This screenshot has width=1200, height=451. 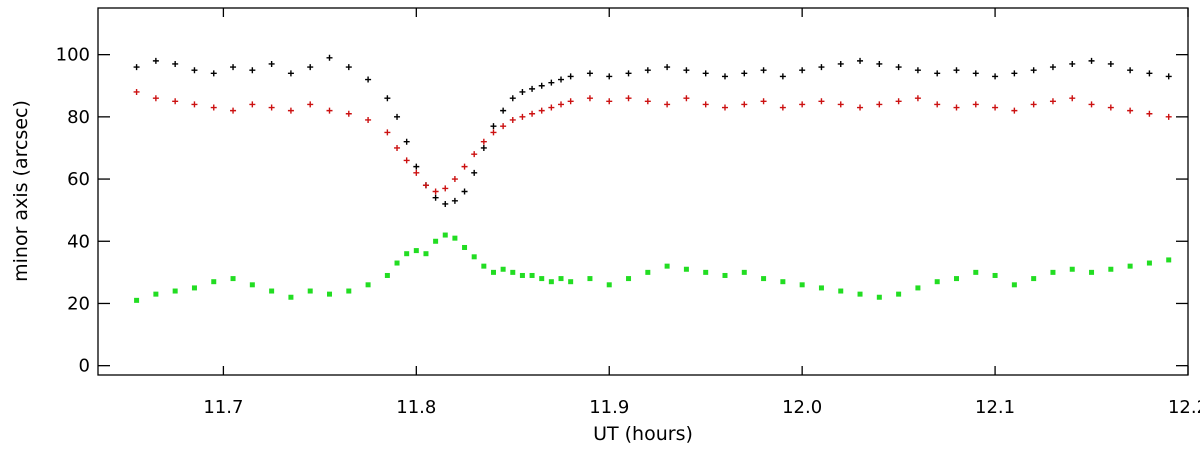 What do you see at coordinates (802, 407) in the screenshot?
I see `x-tick-label: 12.0` at bounding box center [802, 407].